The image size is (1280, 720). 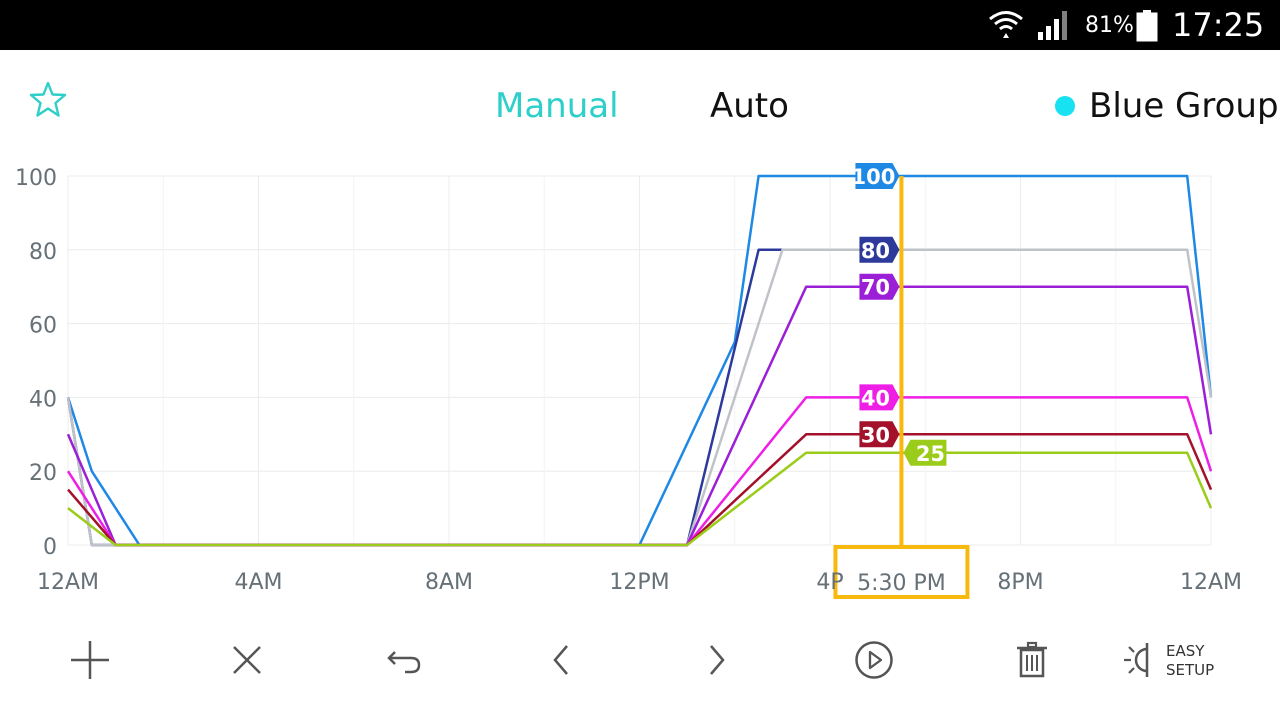 I want to click on y-tick-label: 100, so click(x=36, y=178).